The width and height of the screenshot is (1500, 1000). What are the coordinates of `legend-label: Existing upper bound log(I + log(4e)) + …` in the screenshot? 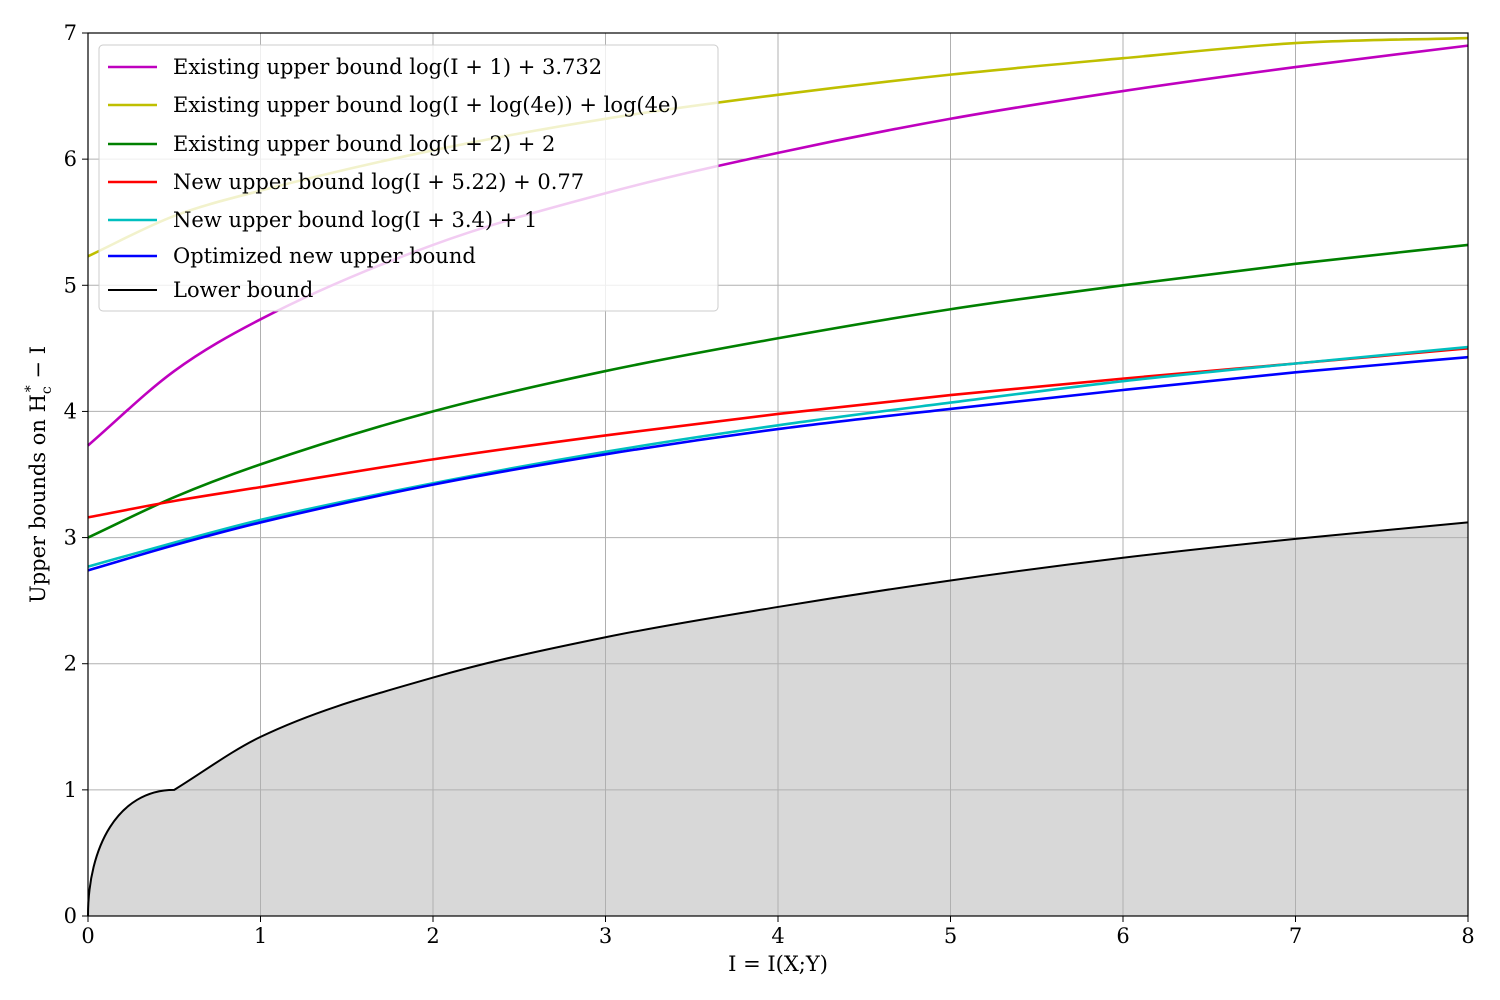 It's located at (426, 105).